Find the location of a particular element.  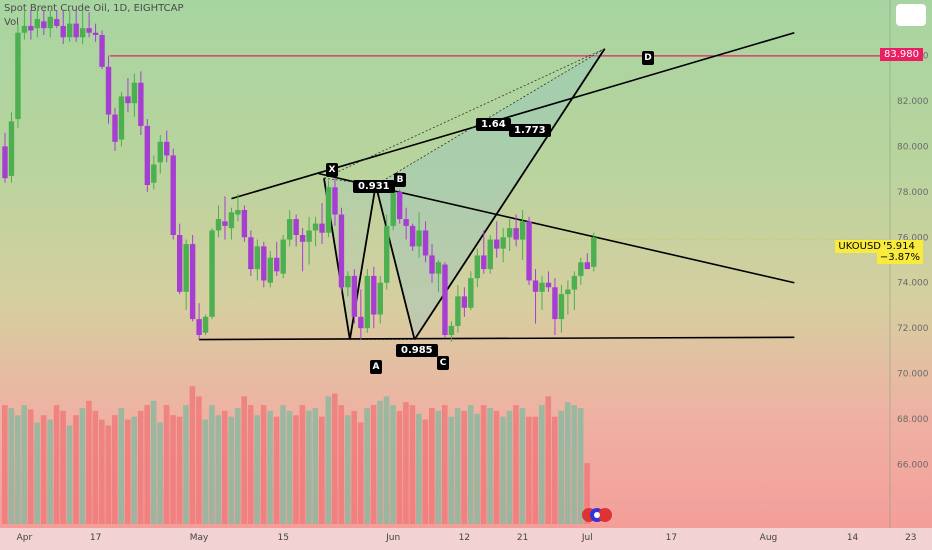

x-tick-label: 14 is located at coordinates (853, 538).